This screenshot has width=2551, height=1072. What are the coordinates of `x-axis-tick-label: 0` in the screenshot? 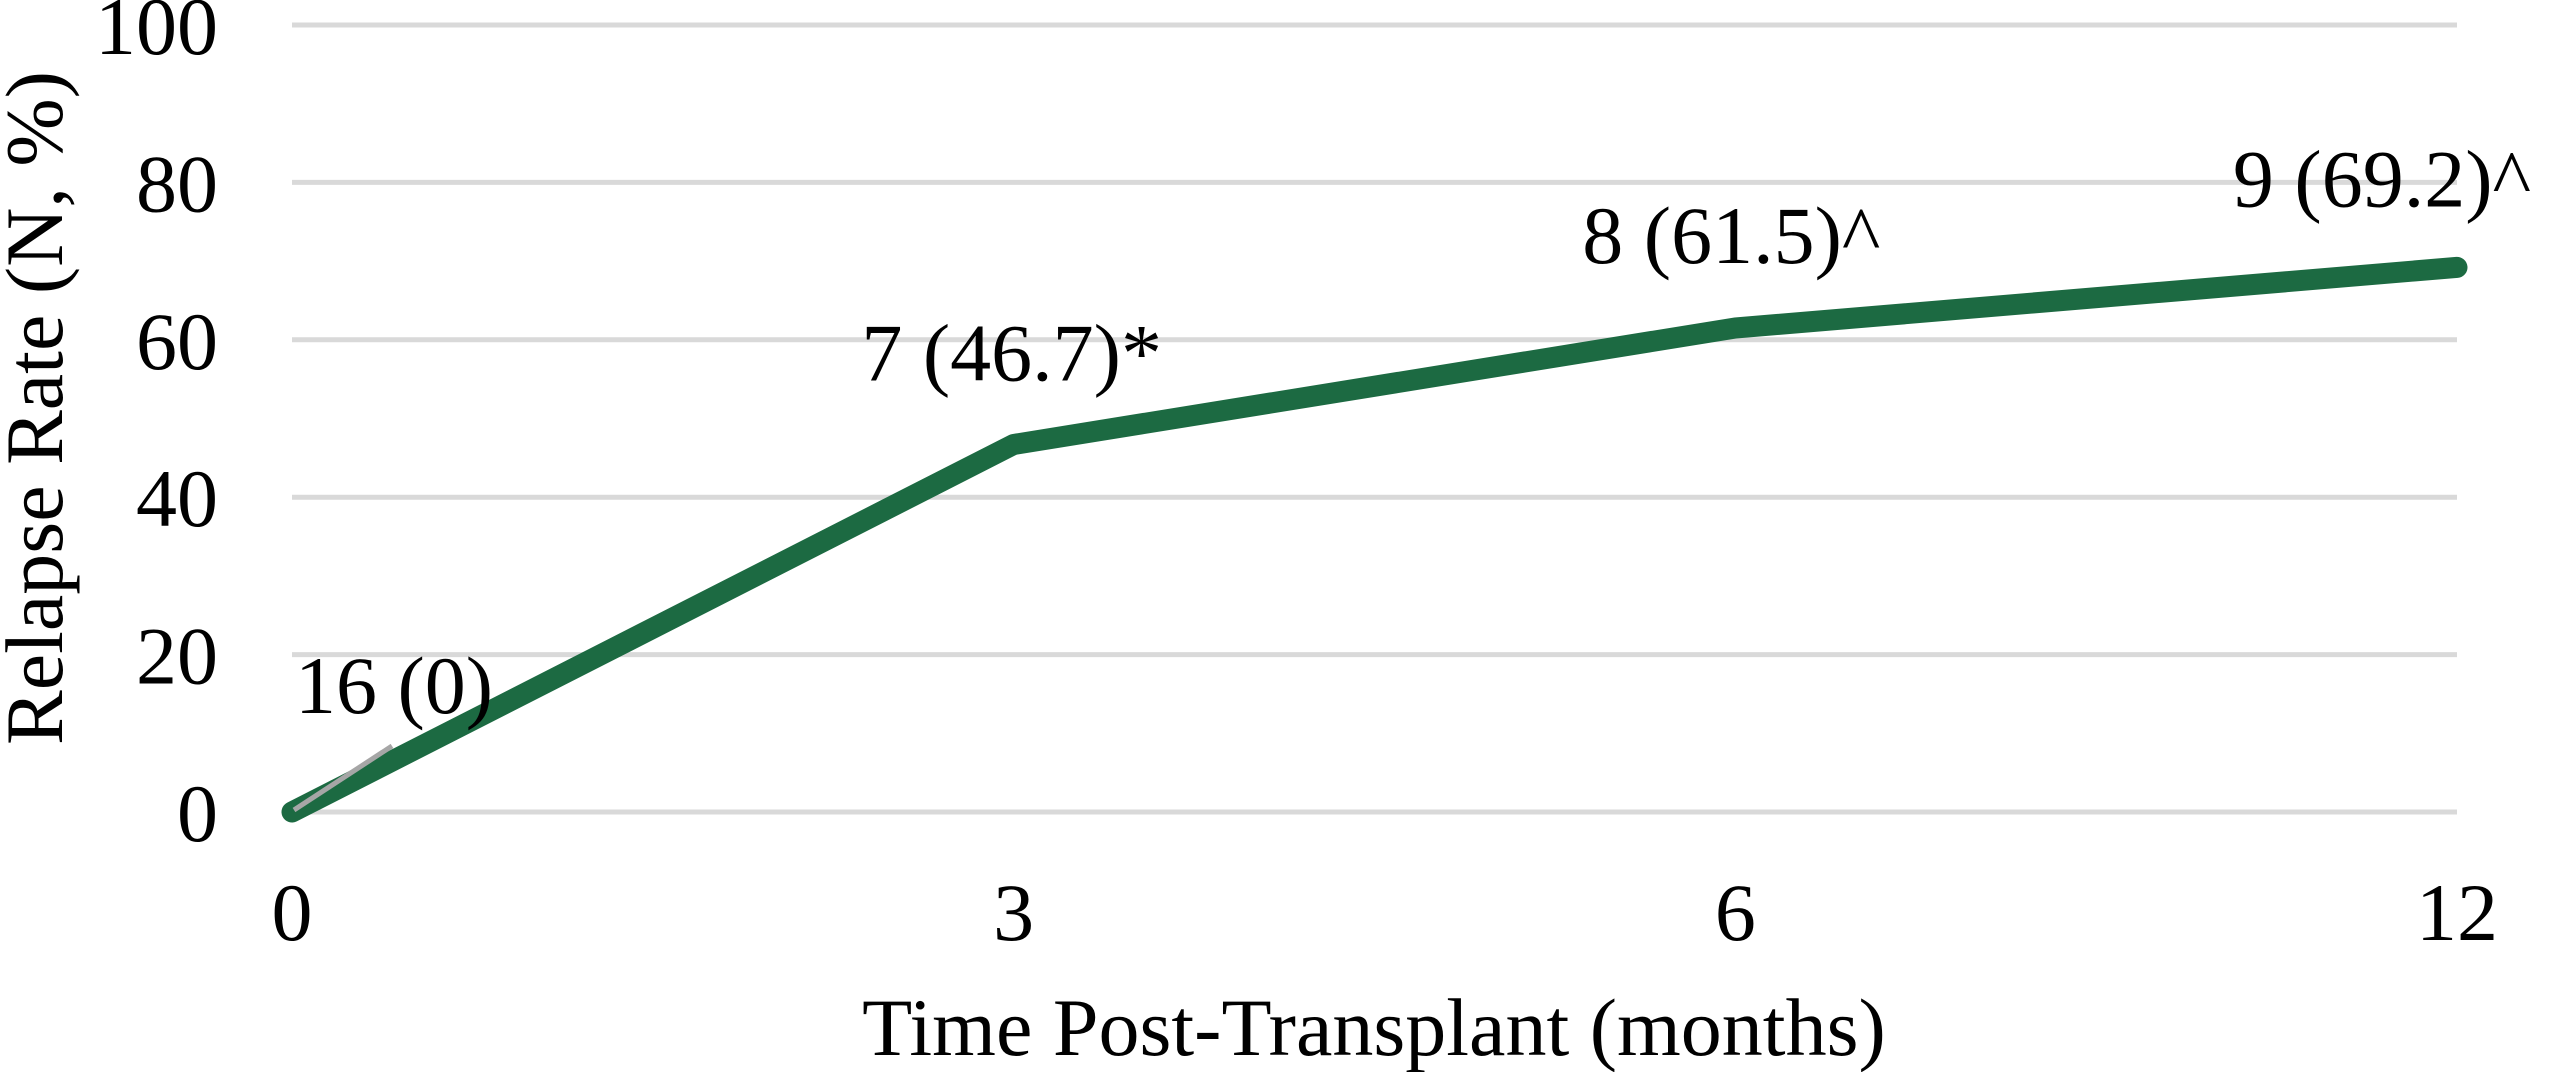 It's located at (292, 912).